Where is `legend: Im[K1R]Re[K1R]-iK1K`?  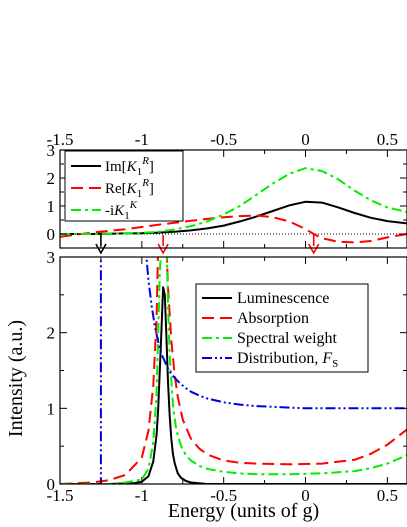
legend: Im[K1R]Re[K1R]-iK1K is located at coordinates (124, 186).